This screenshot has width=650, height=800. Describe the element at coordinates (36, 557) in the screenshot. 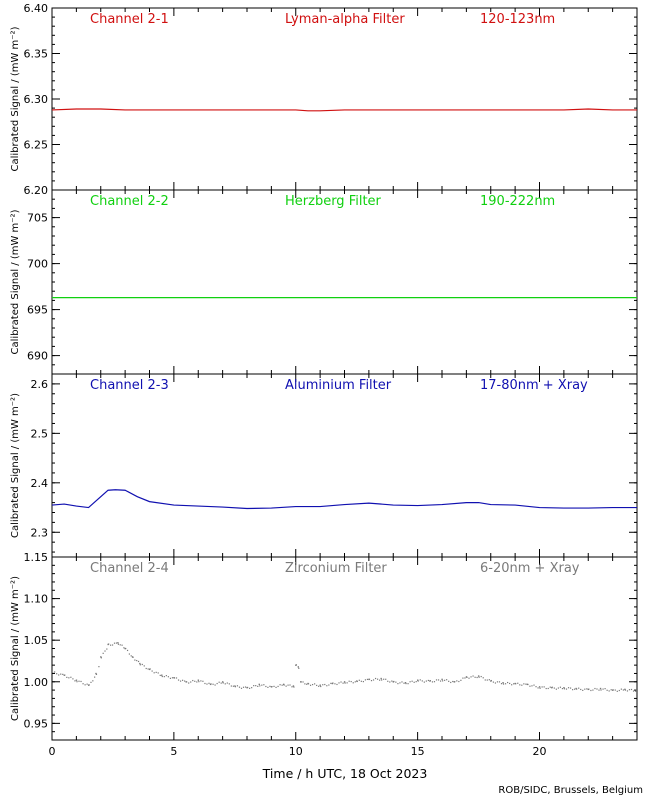

I see `y-tick-label: 1.15` at that location.